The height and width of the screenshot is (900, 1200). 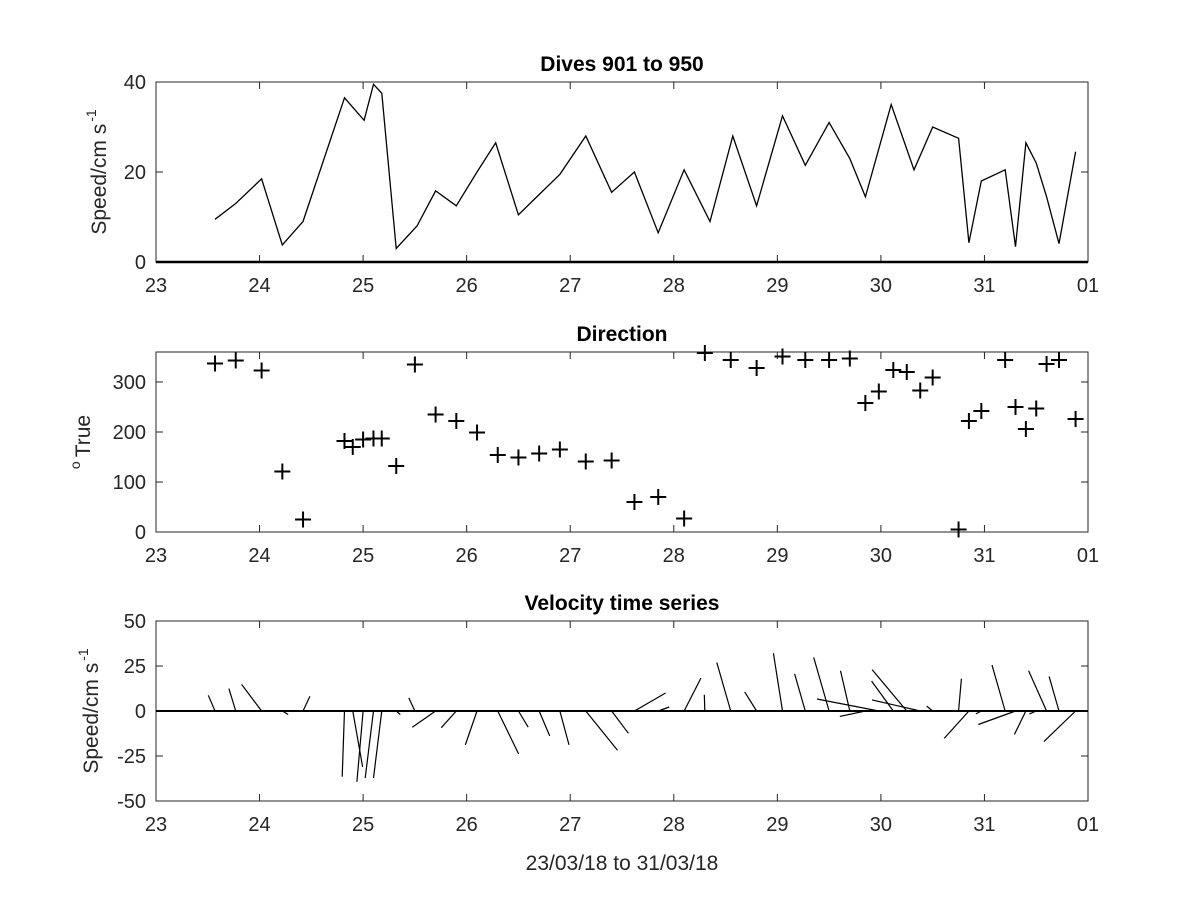 I want to click on x-tick-label: 30, so click(x=881, y=556).